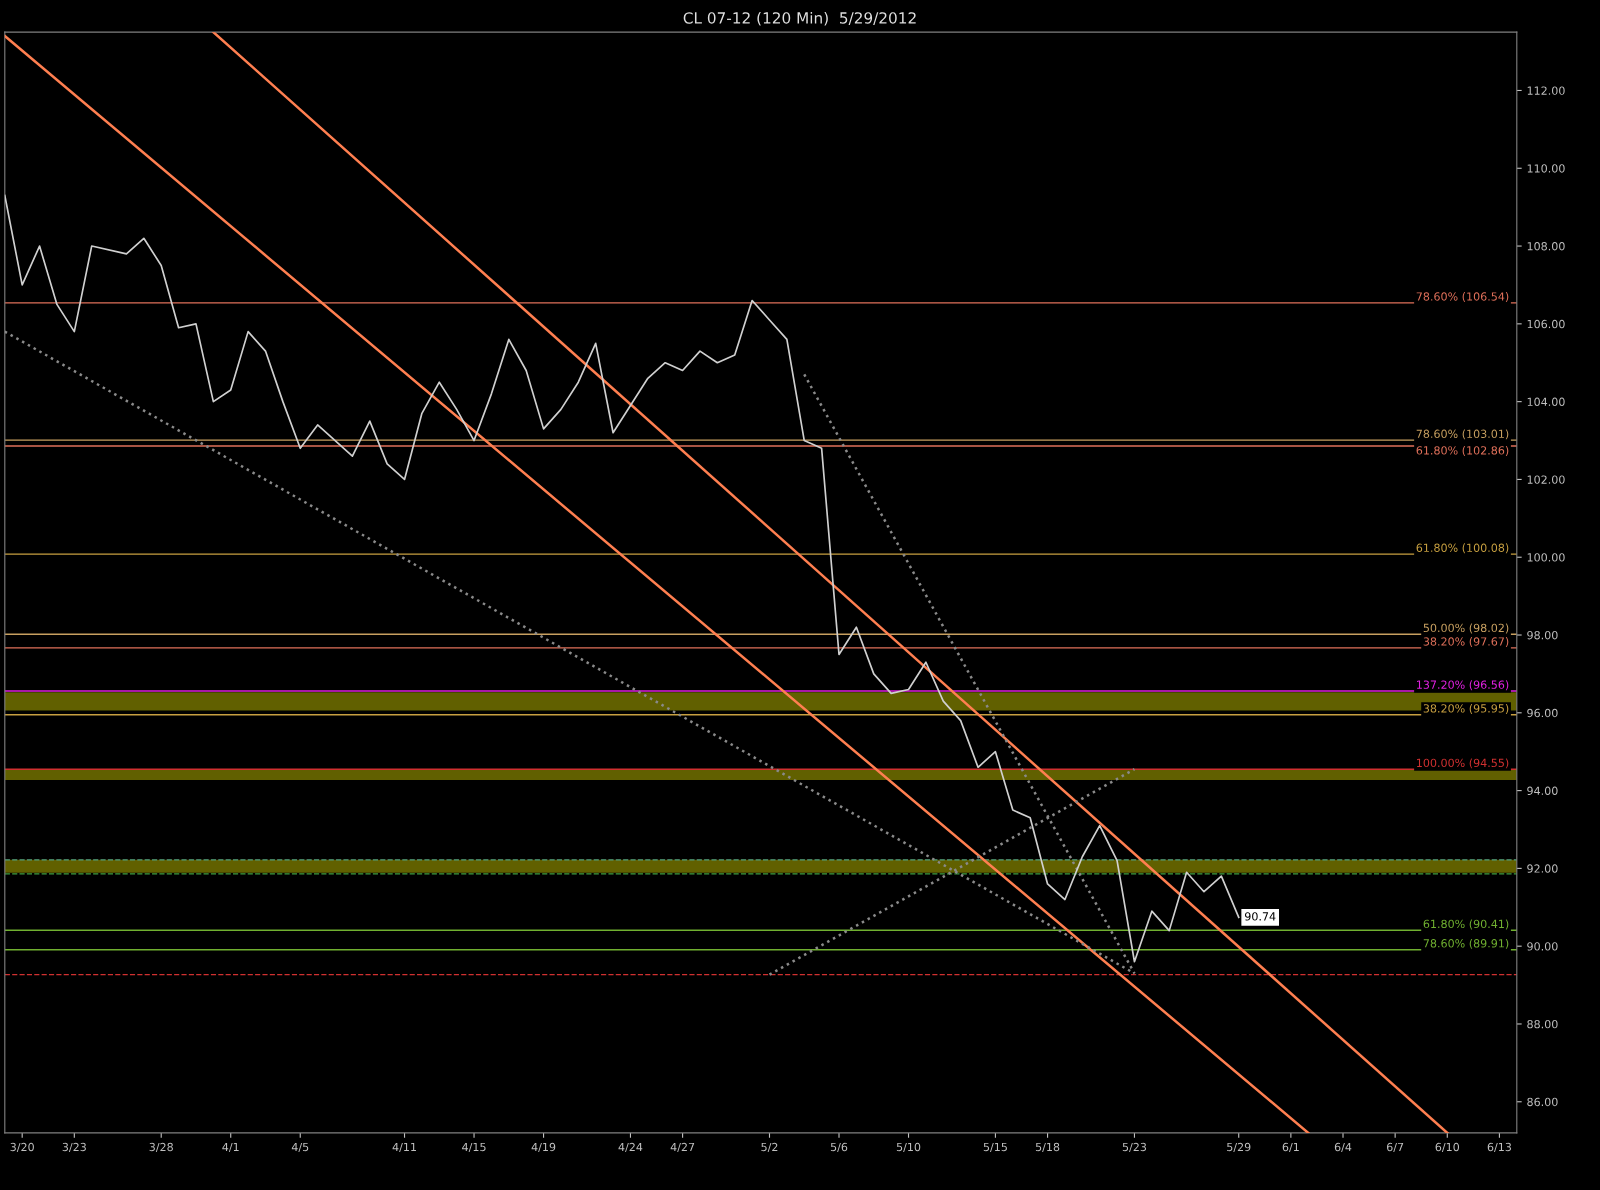 The image size is (1600, 1190). What do you see at coordinates (1447, 1147) in the screenshot?
I see `x-tick-label: 6/10` at bounding box center [1447, 1147].